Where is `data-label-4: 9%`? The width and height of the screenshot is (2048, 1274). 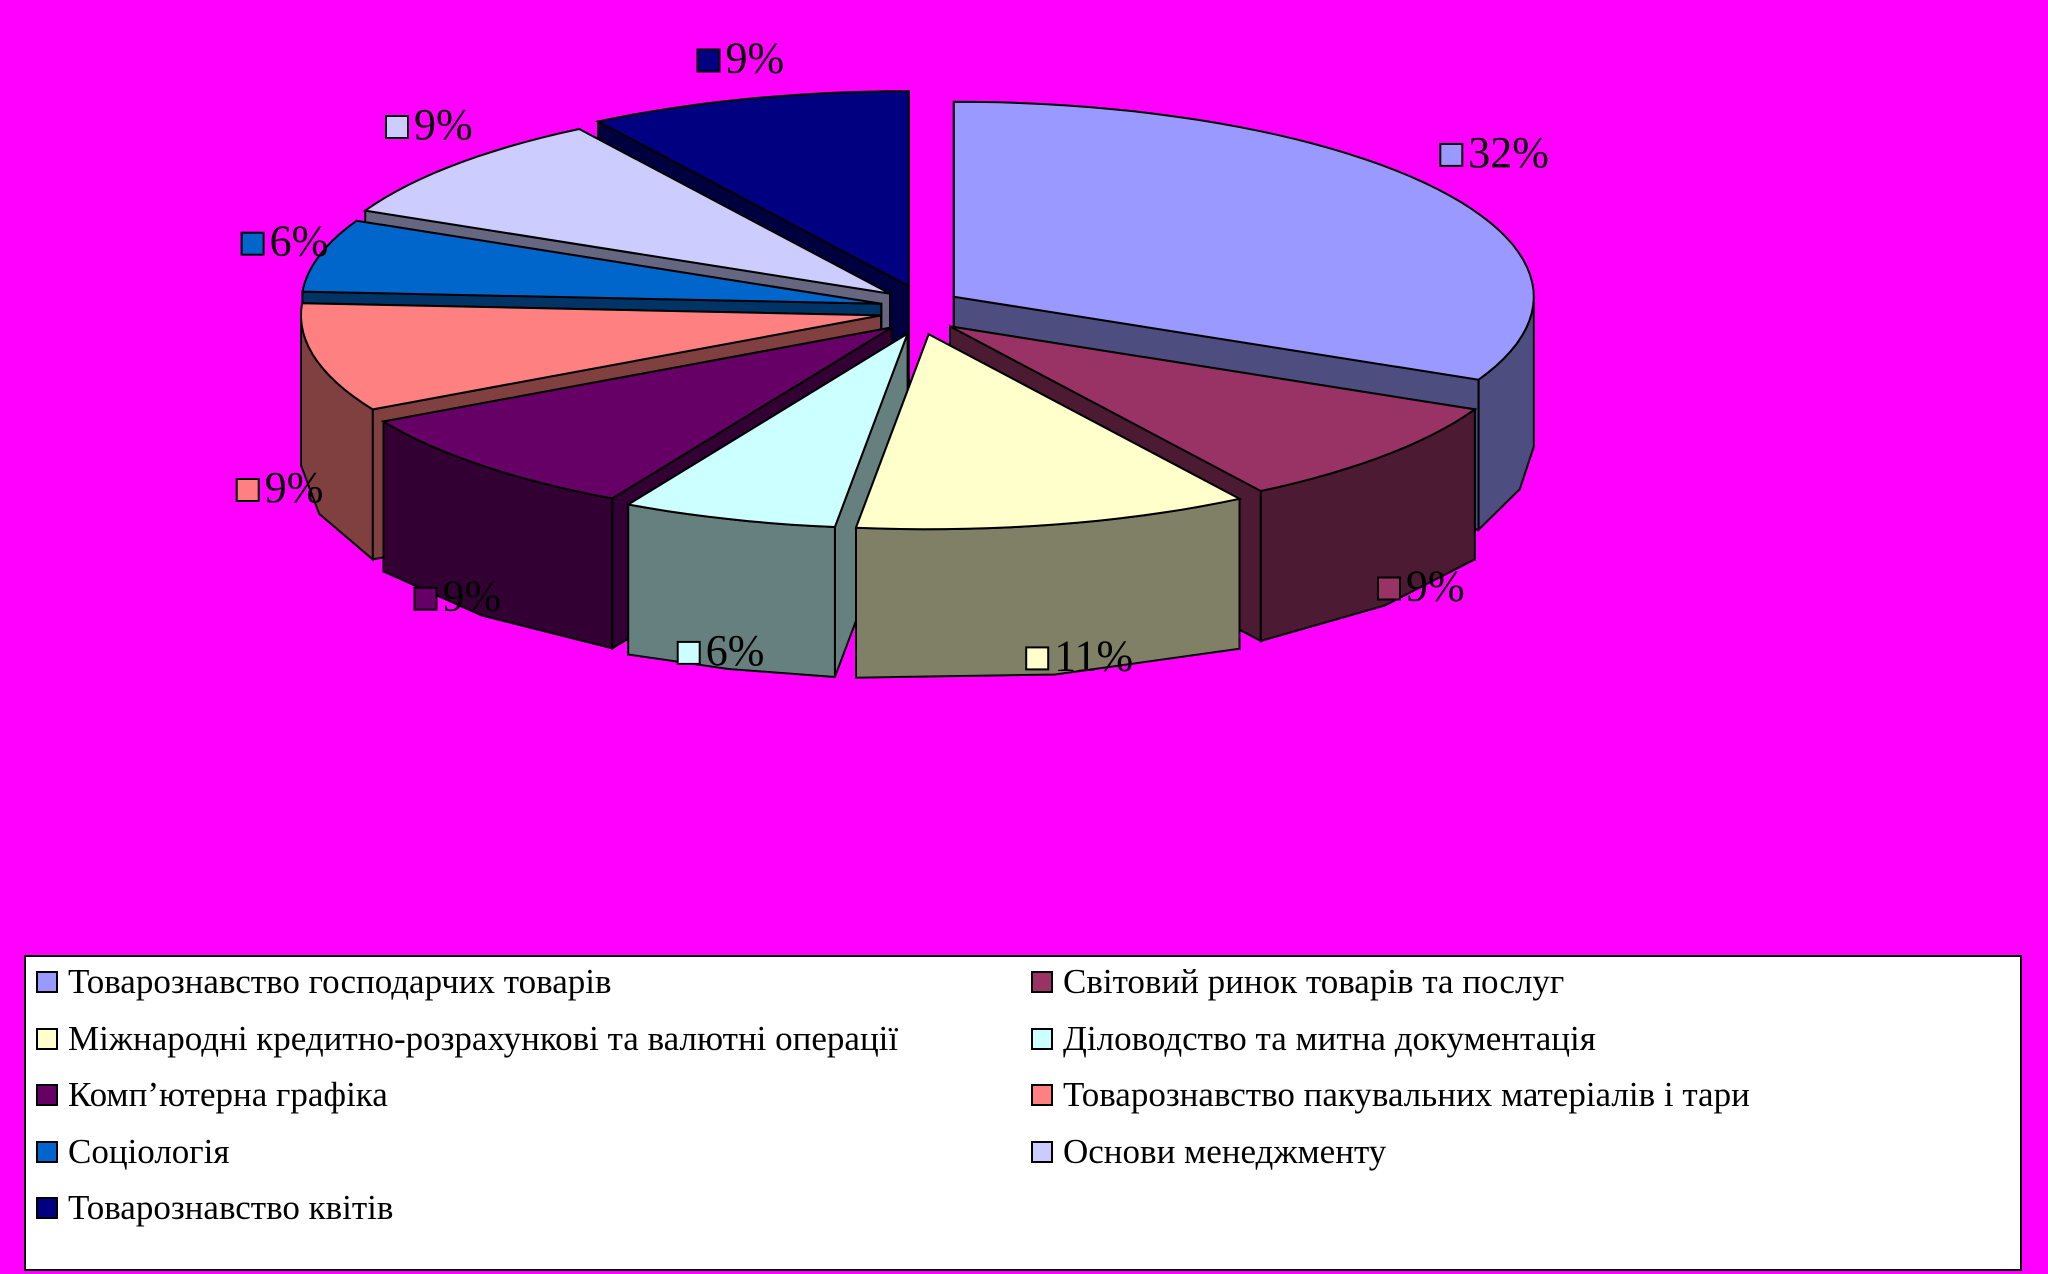 data-label-4: 9% is located at coordinates (457, 596).